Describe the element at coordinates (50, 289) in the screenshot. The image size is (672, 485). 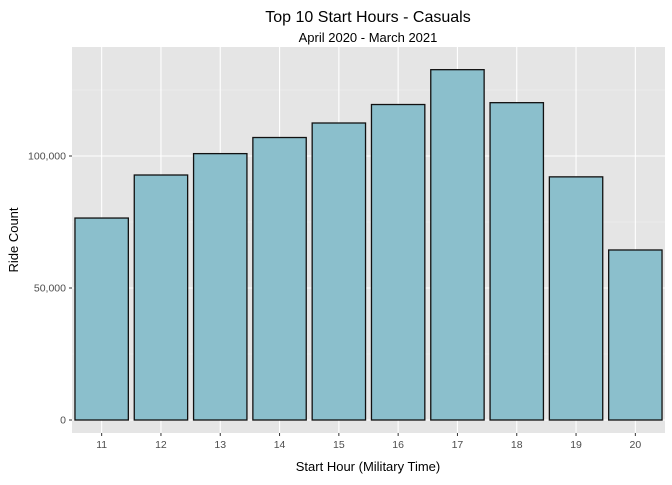
I see `y-tick-label: 50,000` at that location.